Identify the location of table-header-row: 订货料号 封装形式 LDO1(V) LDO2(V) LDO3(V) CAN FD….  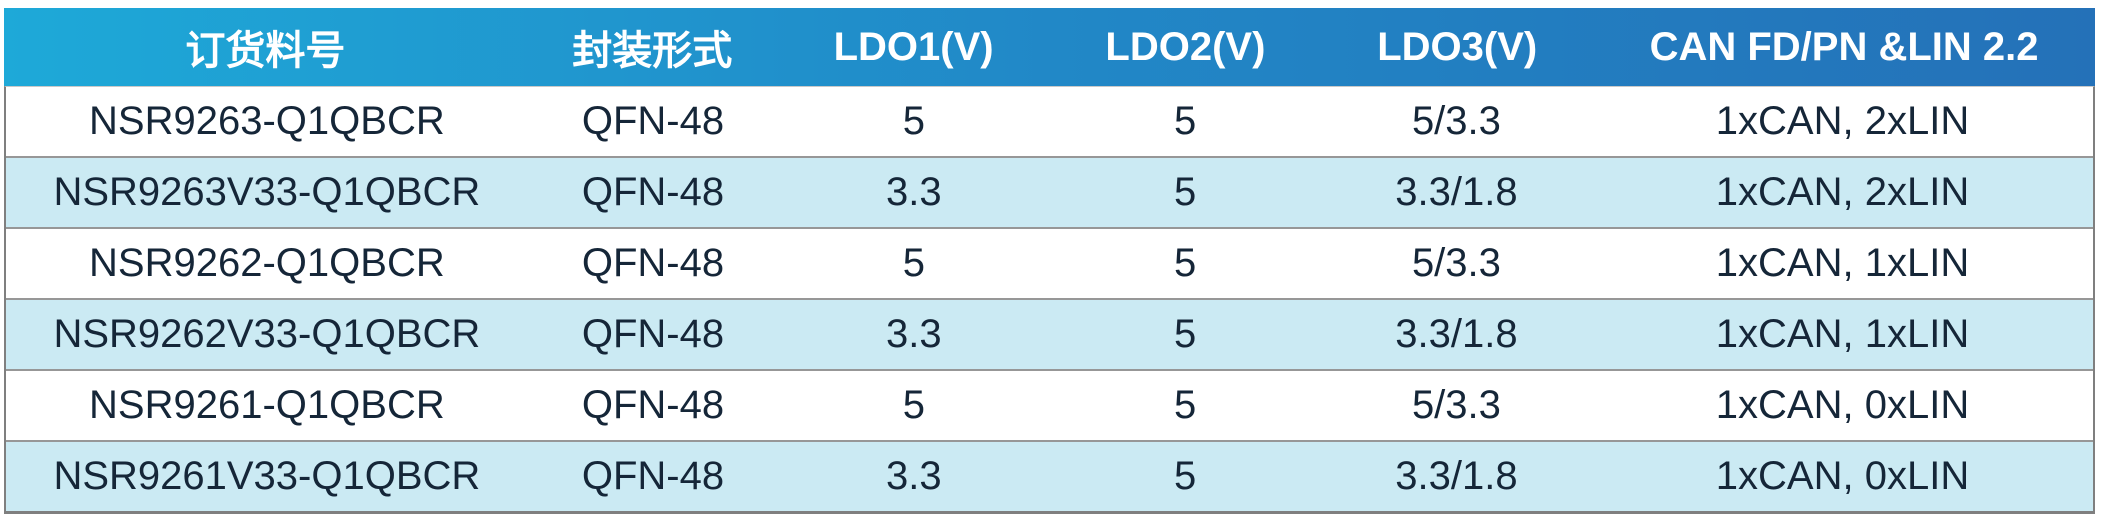
(1049, 47).